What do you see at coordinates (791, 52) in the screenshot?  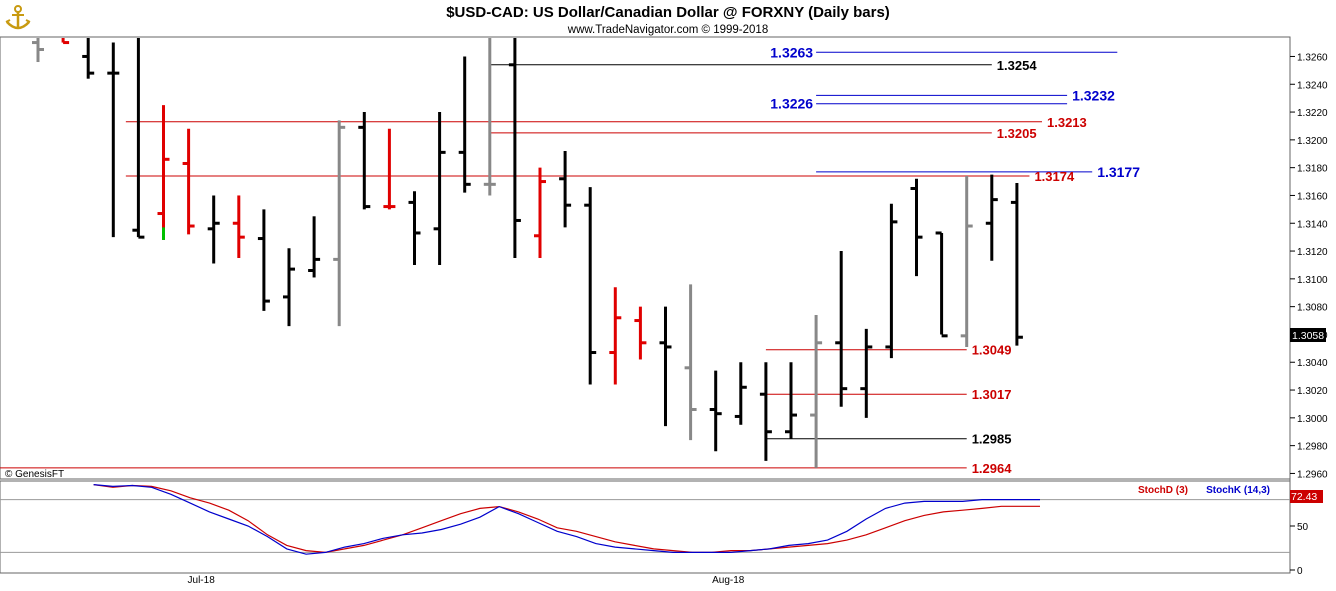 I see `level-label-1.3263: 1.3263` at bounding box center [791, 52].